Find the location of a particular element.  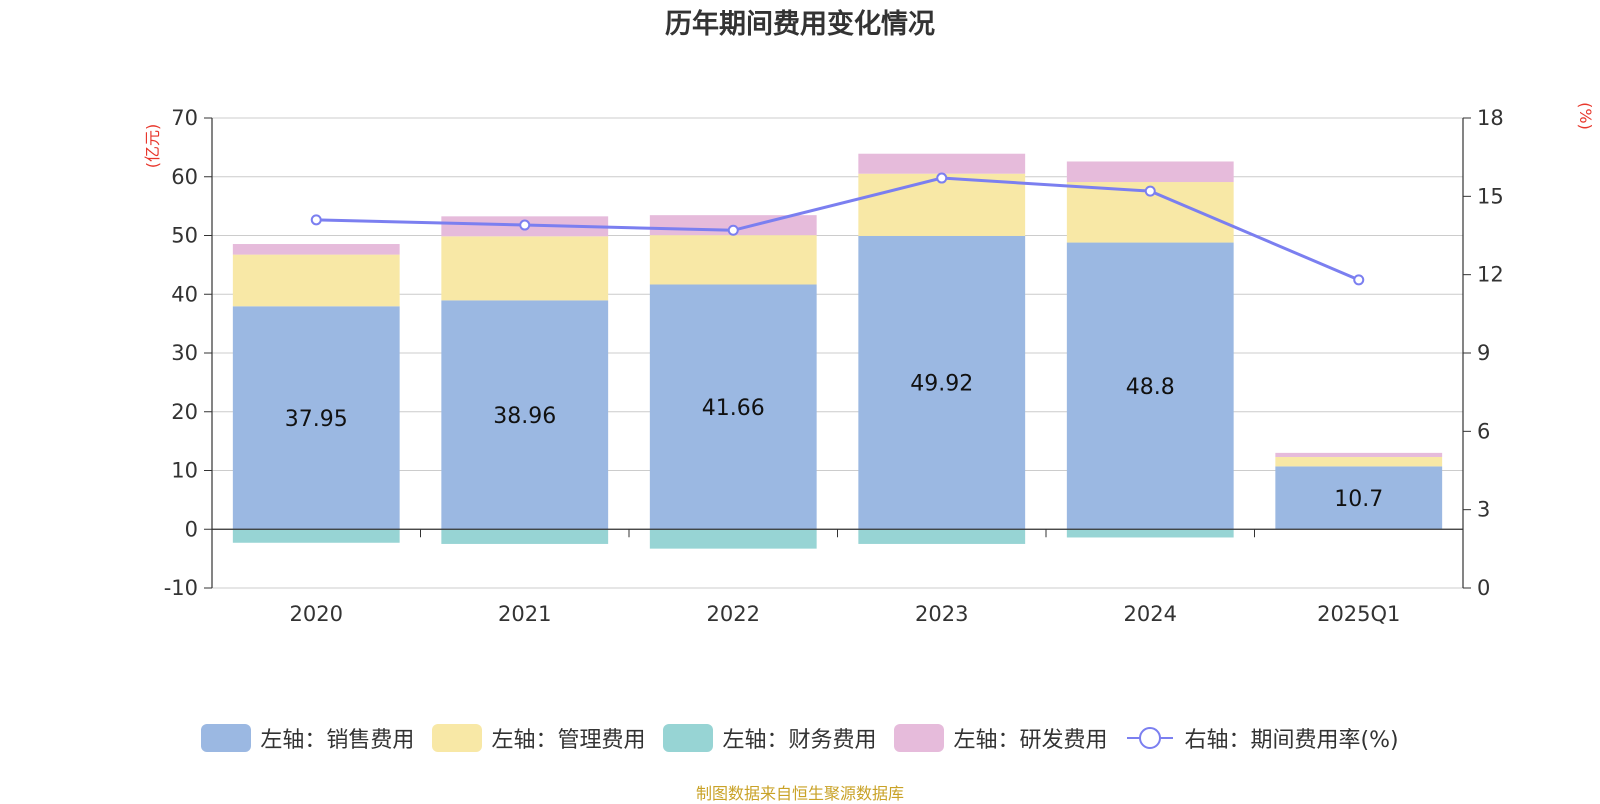

legend-label: 左轴：研发费用 is located at coordinates (1030, 740).